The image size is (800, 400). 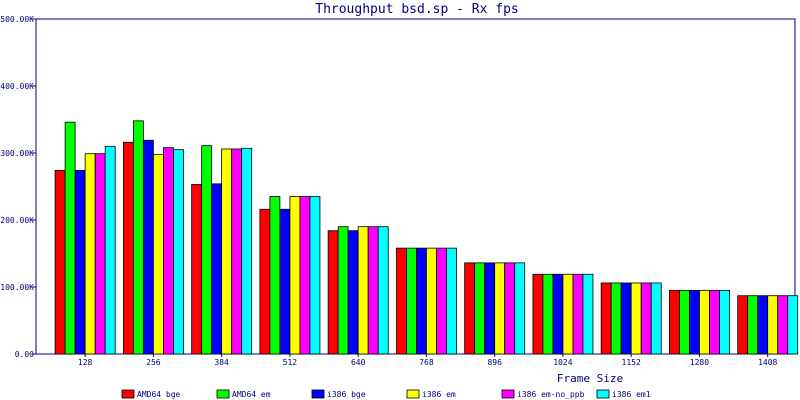 What do you see at coordinates (251, 394) in the screenshot?
I see `legend-label: AMD64 em` at bounding box center [251, 394].